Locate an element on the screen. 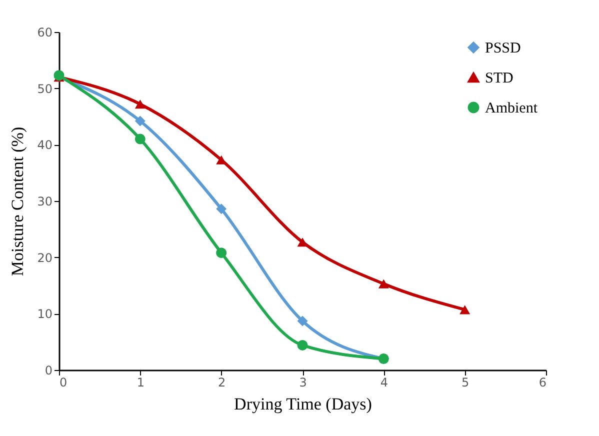 Image resolution: width=599 pixels, height=436 pixels. x-tick-label: 0 is located at coordinates (64, 383).